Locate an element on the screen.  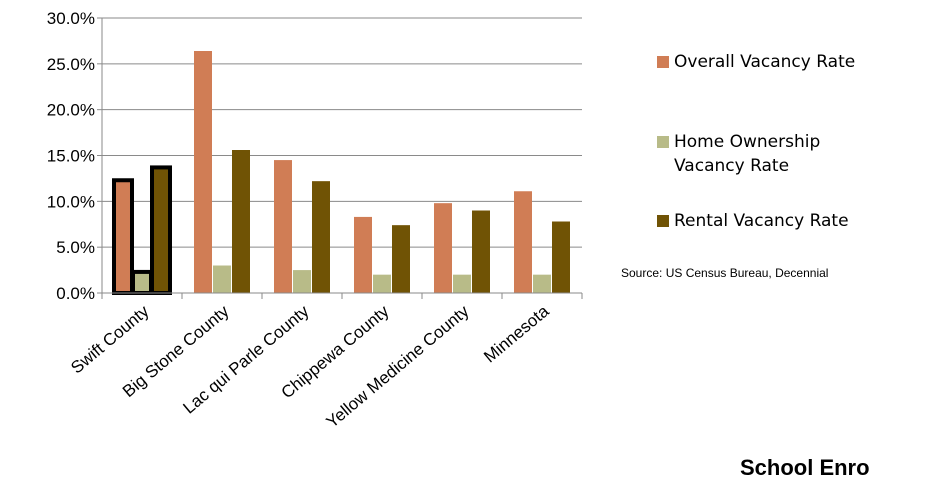
legend-item-home-ownership: Home Ownership Vacancy Rate is located at coordinates (765, 154).